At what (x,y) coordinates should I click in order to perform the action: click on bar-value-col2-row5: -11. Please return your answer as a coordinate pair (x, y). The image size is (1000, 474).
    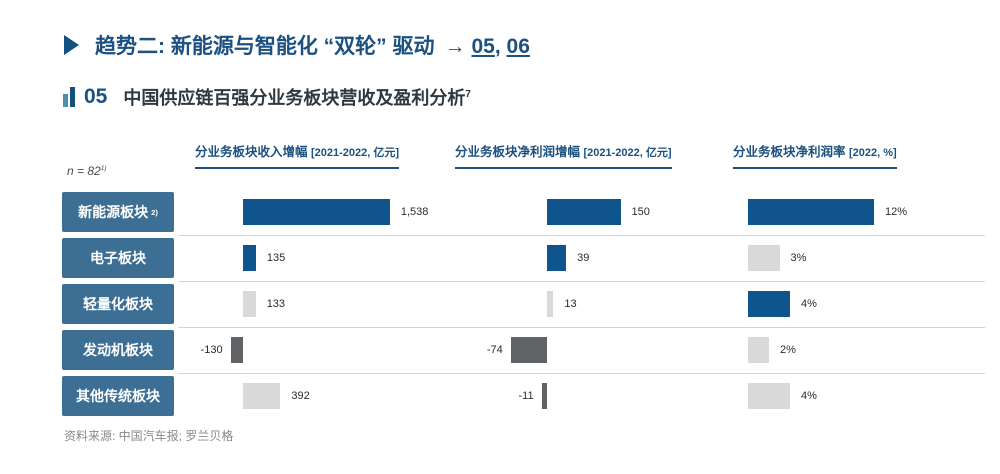
    Looking at the image, I should click on (526, 396).